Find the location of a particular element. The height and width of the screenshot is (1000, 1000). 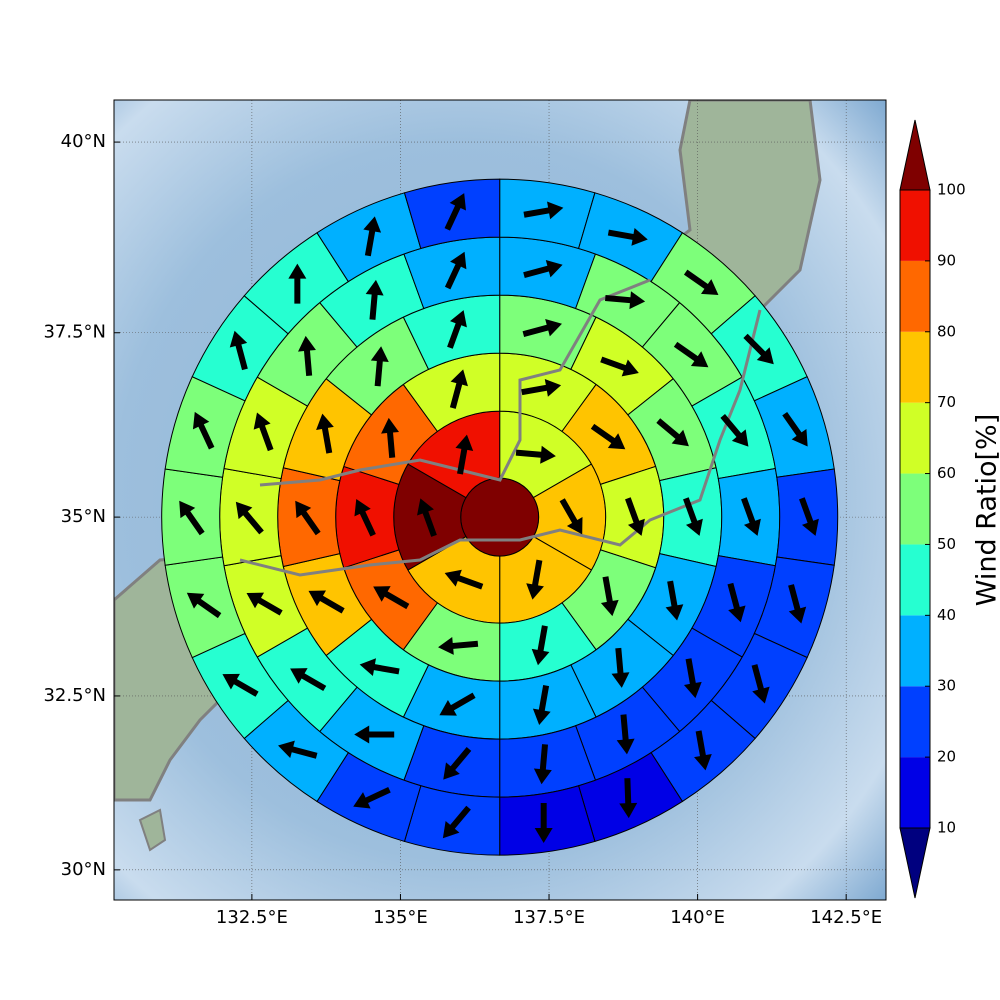

colorbar: 10 20 30 40 50 60 70 80 90 100 is located at coordinates (932, 509).